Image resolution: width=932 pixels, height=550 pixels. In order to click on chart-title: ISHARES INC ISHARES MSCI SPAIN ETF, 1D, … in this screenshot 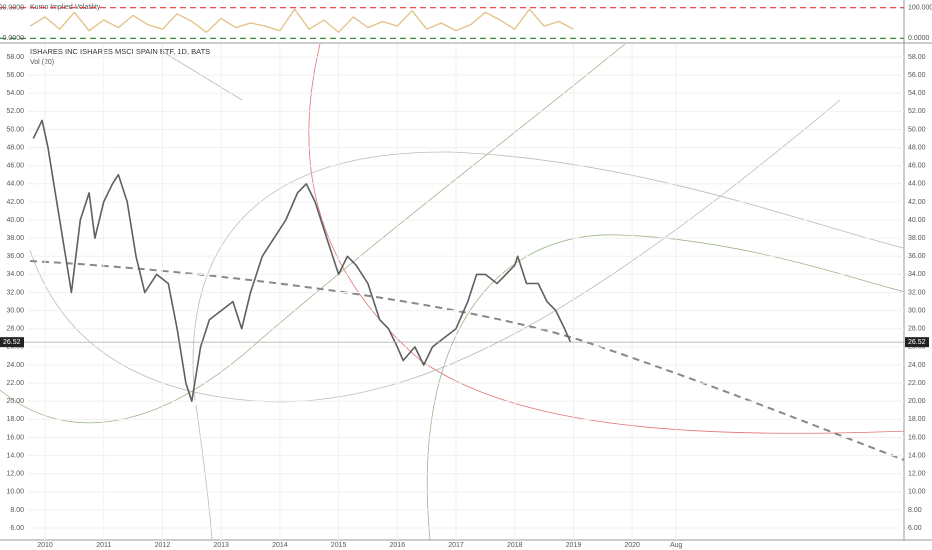, I will do `click(120, 51)`.